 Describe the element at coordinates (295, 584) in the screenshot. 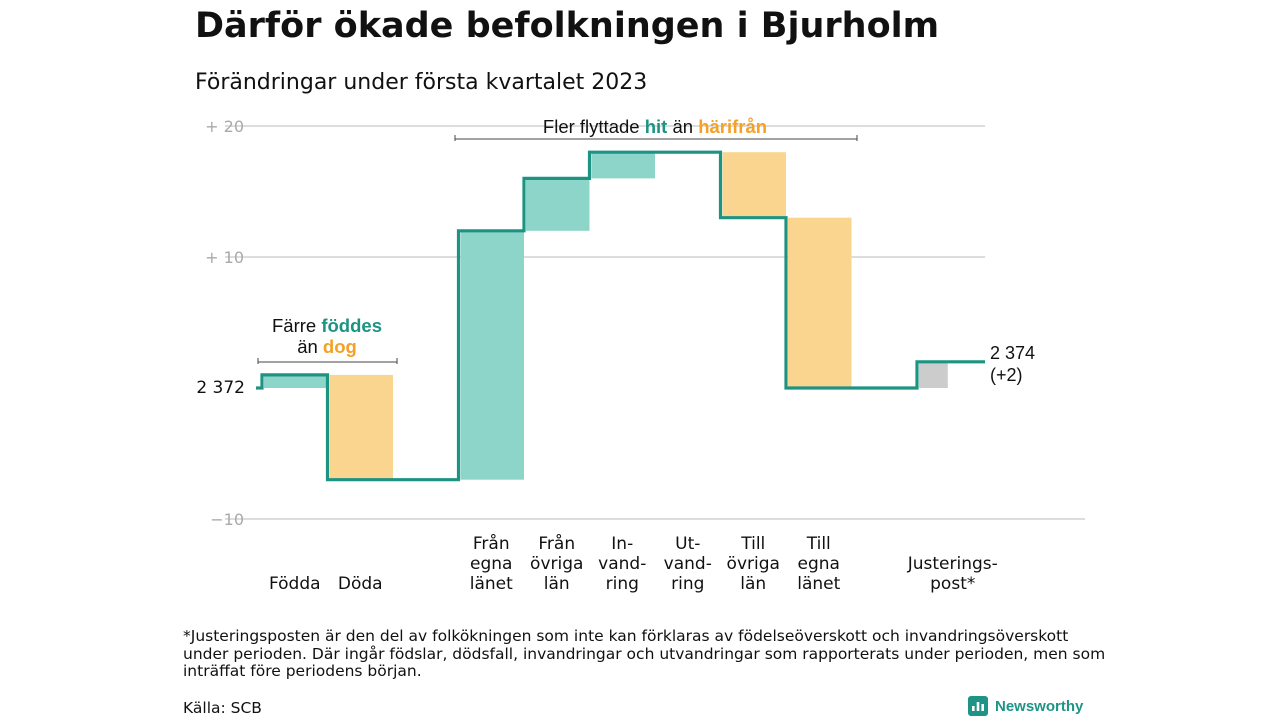

I see `x-category-label: Födda` at that location.